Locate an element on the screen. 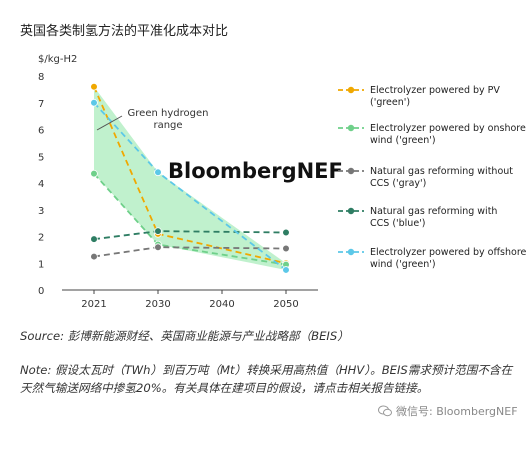  legend-label-cont: ('green') is located at coordinates (390, 102).